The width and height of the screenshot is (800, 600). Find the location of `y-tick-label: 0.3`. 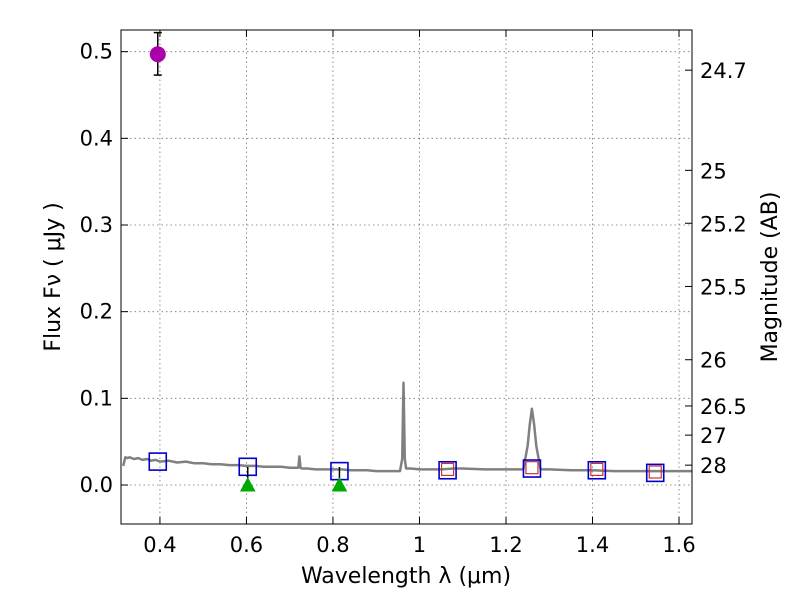

y-tick-label: 0.3 is located at coordinates (96, 225).